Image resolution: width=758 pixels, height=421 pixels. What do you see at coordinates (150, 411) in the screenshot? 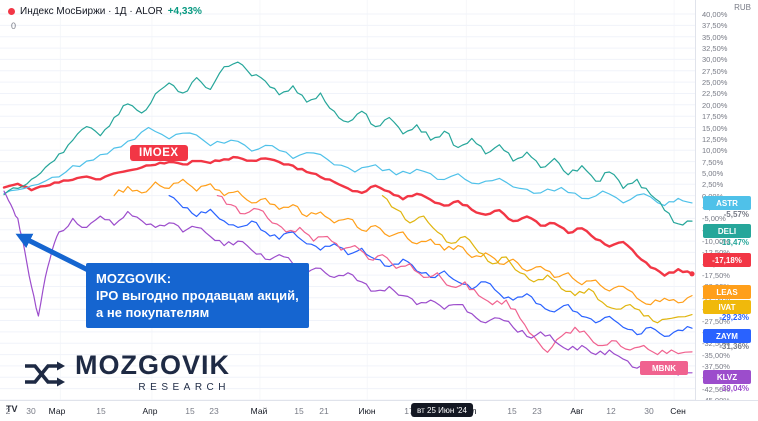
I see `x-axis-tick: Апр` at bounding box center [150, 411].